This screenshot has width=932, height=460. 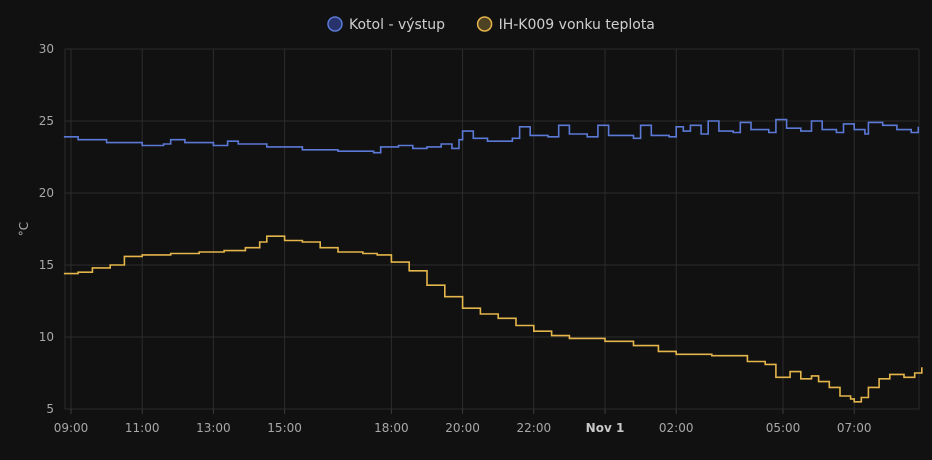 I want to click on x-tick-label: 09:00, so click(x=71, y=428).